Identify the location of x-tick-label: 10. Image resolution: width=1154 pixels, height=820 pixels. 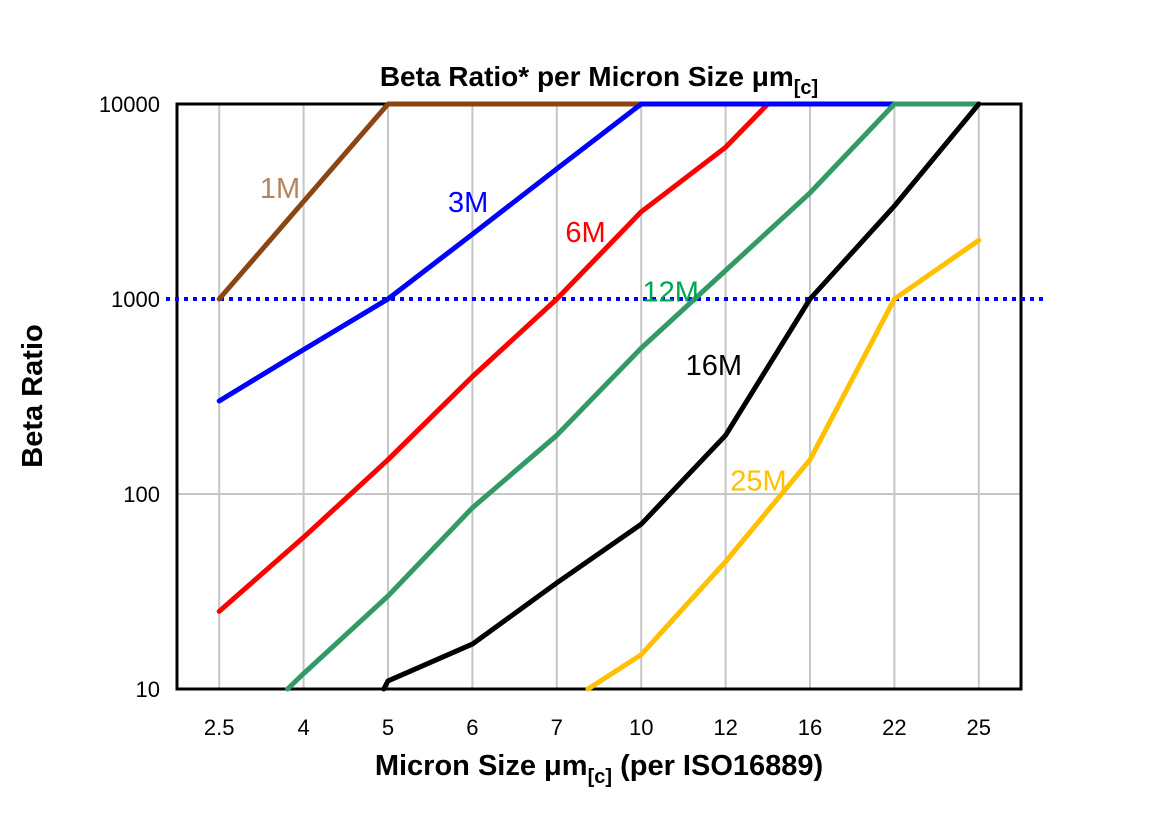
(641, 727).